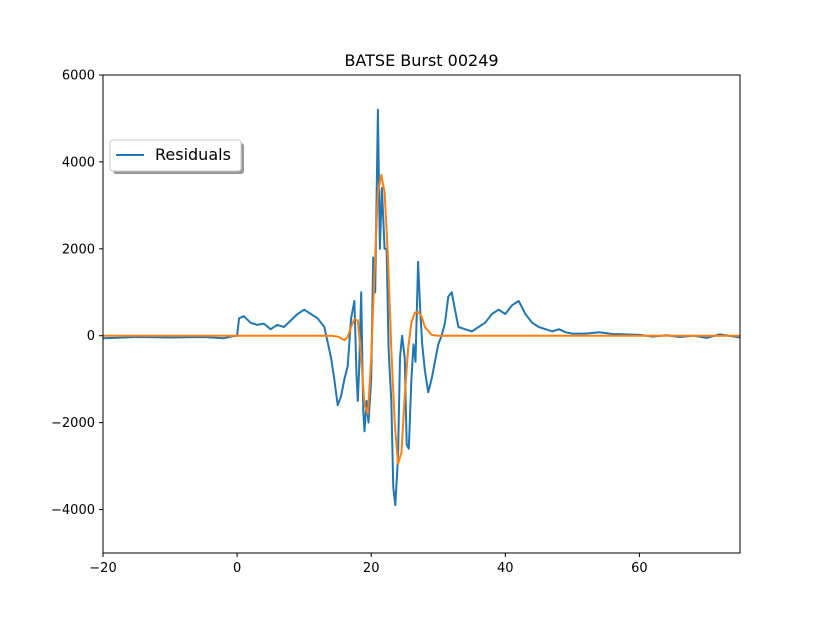  What do you see at coordinates (78, 249) in the screenshot?
I see `y-tick-label: 2000` at bounding box center [78, 249].